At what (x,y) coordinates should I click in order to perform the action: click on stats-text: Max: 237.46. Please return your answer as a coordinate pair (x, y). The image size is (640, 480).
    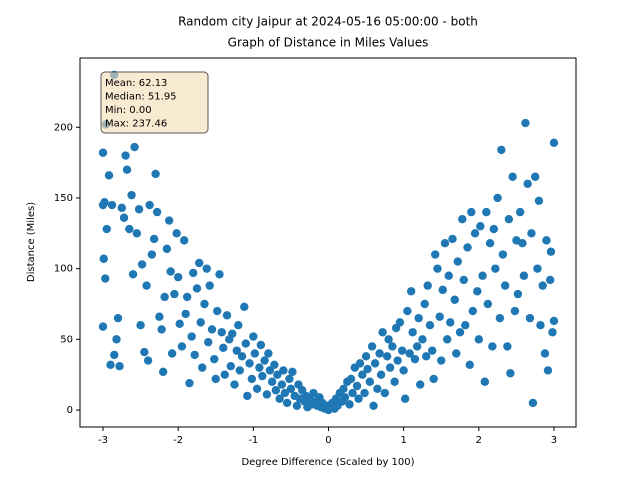
    Looking at the image, I should click on (136, 124).